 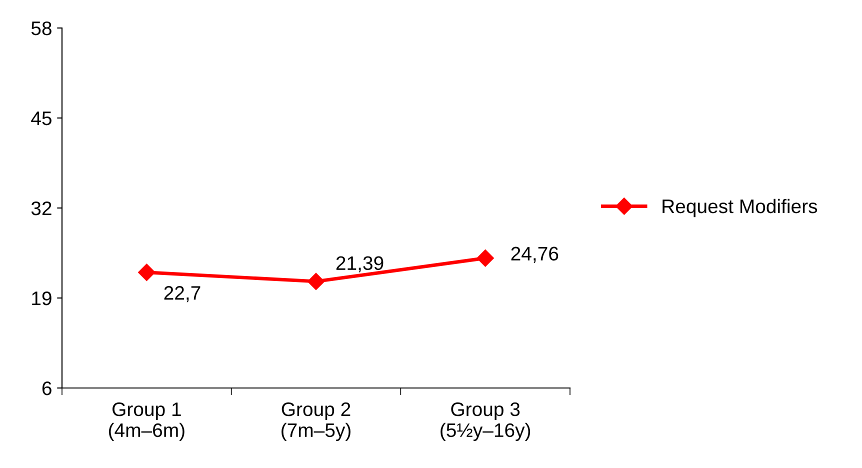 What do you see at coordinates (360, 264) in the screenshot?
I see `data-label: 21,39` at bounding box center [360, 264].